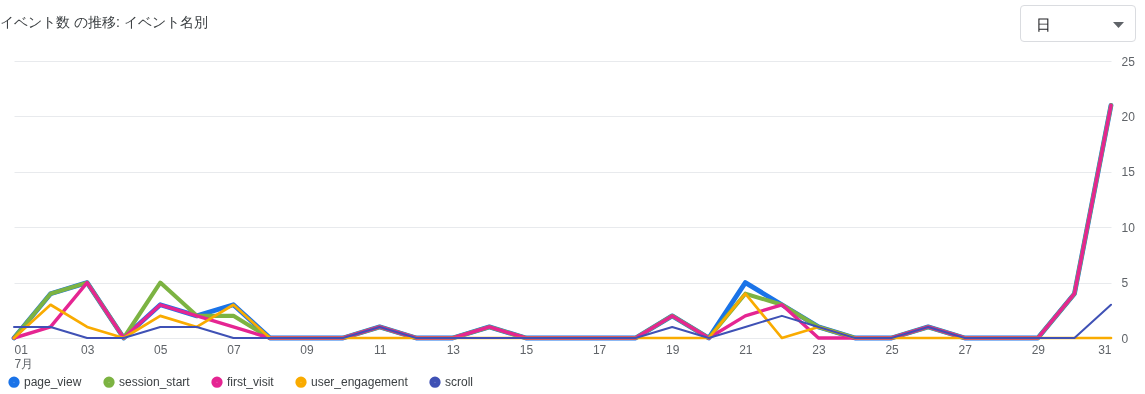  What do you see at coordinates (234, 349) in the screenshot?
I see `x-tick-label: 07` at bounding box center [234, 349].